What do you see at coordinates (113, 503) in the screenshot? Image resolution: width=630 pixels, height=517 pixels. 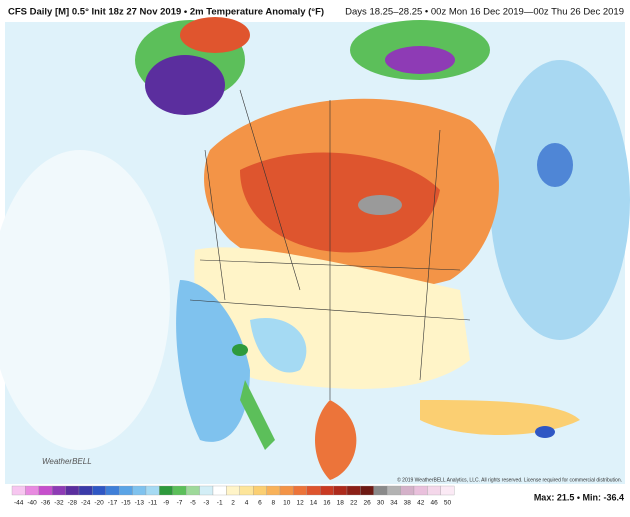 I see `colorbar-label: -17` at bounding box center [113, 503].